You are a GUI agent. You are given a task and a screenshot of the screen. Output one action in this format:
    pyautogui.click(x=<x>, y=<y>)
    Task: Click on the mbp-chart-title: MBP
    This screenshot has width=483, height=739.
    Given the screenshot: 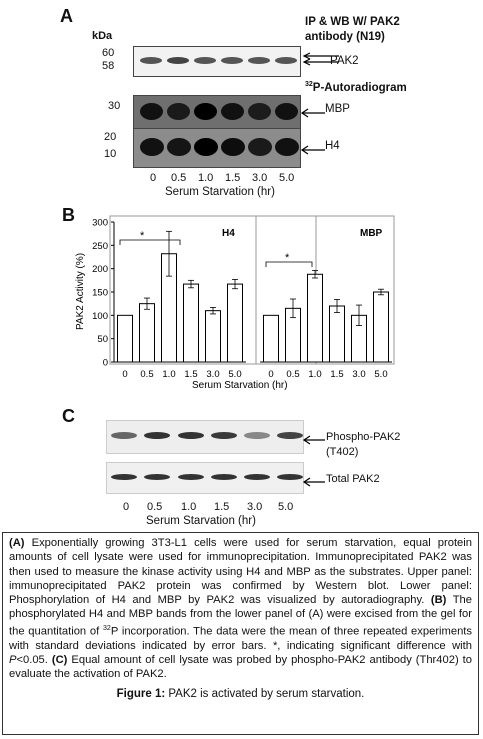 What is the action you would take?
    pyautogui.click(x=371, y=233)
    